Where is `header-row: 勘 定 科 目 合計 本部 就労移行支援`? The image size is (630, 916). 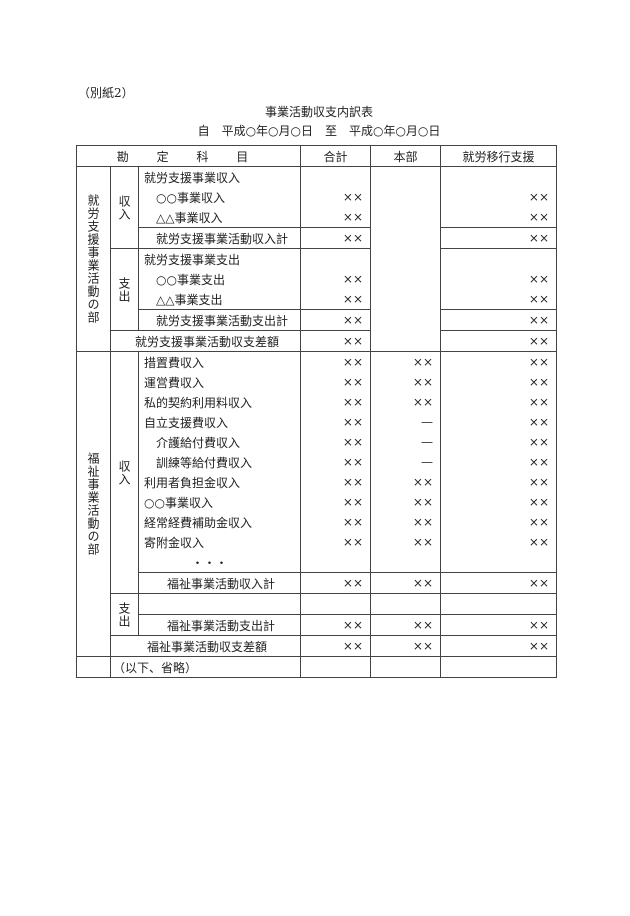 header-row: 勘 定 科 目 合計 本部 就労移行支援 is located at coordinates (316, 156).